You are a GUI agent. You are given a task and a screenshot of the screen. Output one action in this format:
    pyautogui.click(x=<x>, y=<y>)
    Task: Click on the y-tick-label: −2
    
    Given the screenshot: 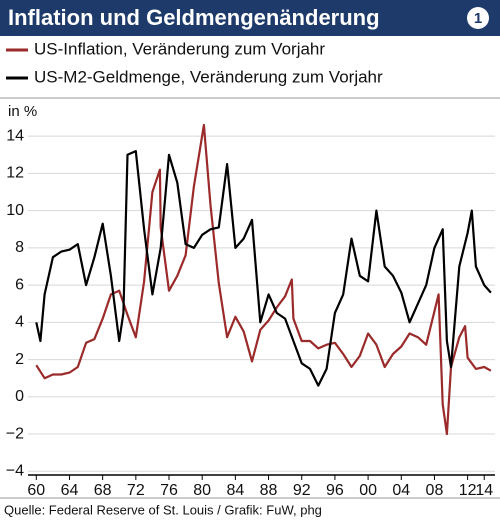 What is the action you would take?
    pyautogui.click(x=15, y=433)
    